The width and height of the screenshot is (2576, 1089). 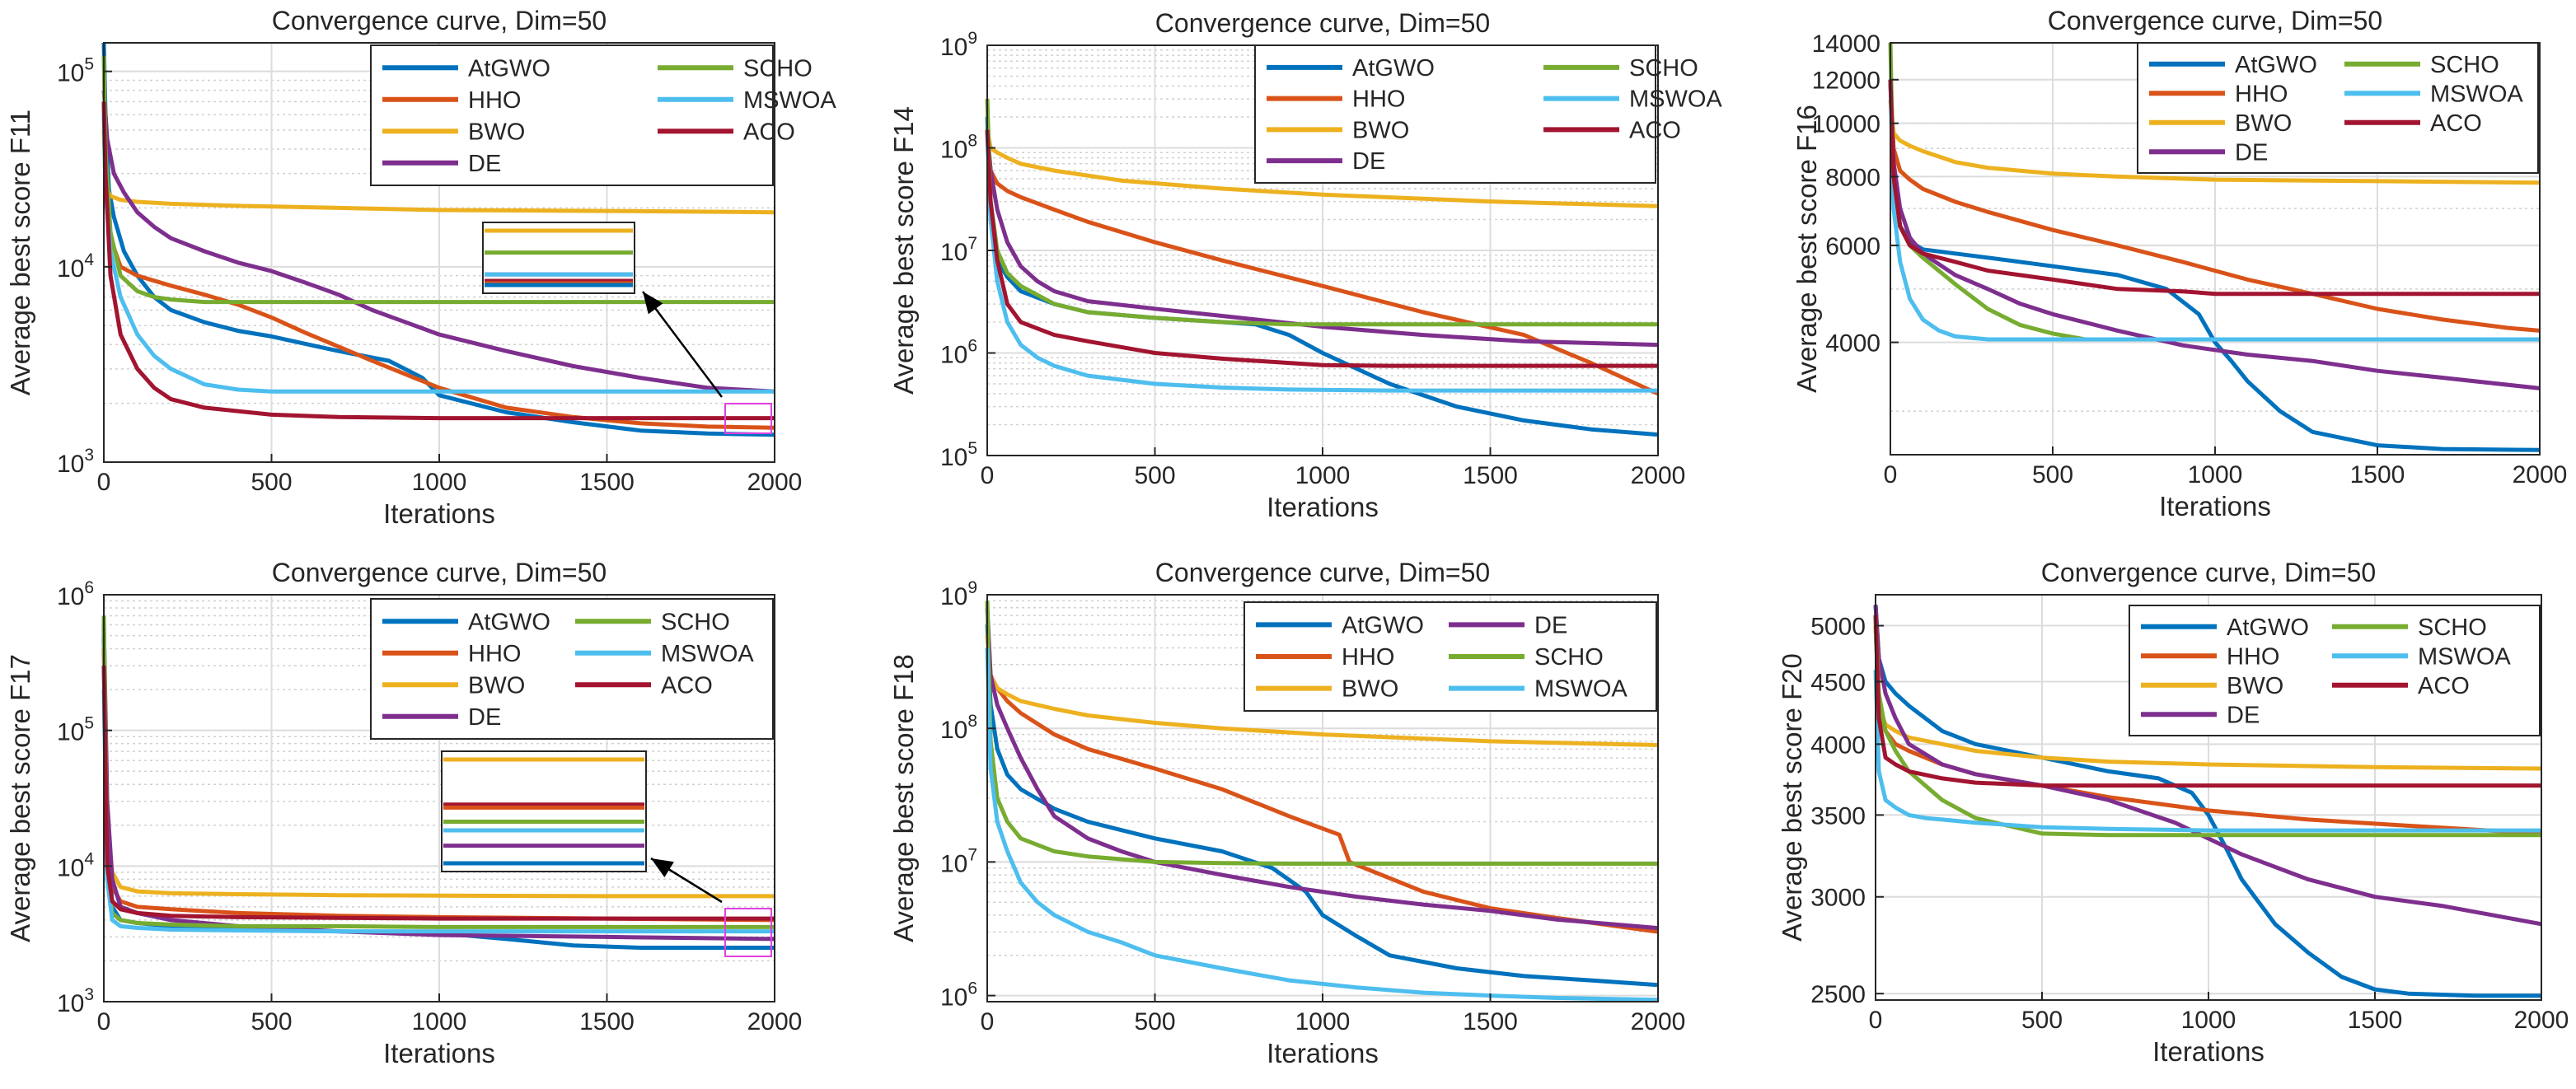 What do you see at coordinates (1838, 994) in the screenshot?
I see `y-tick-label: 2500` at bounding box center [1838, 994].